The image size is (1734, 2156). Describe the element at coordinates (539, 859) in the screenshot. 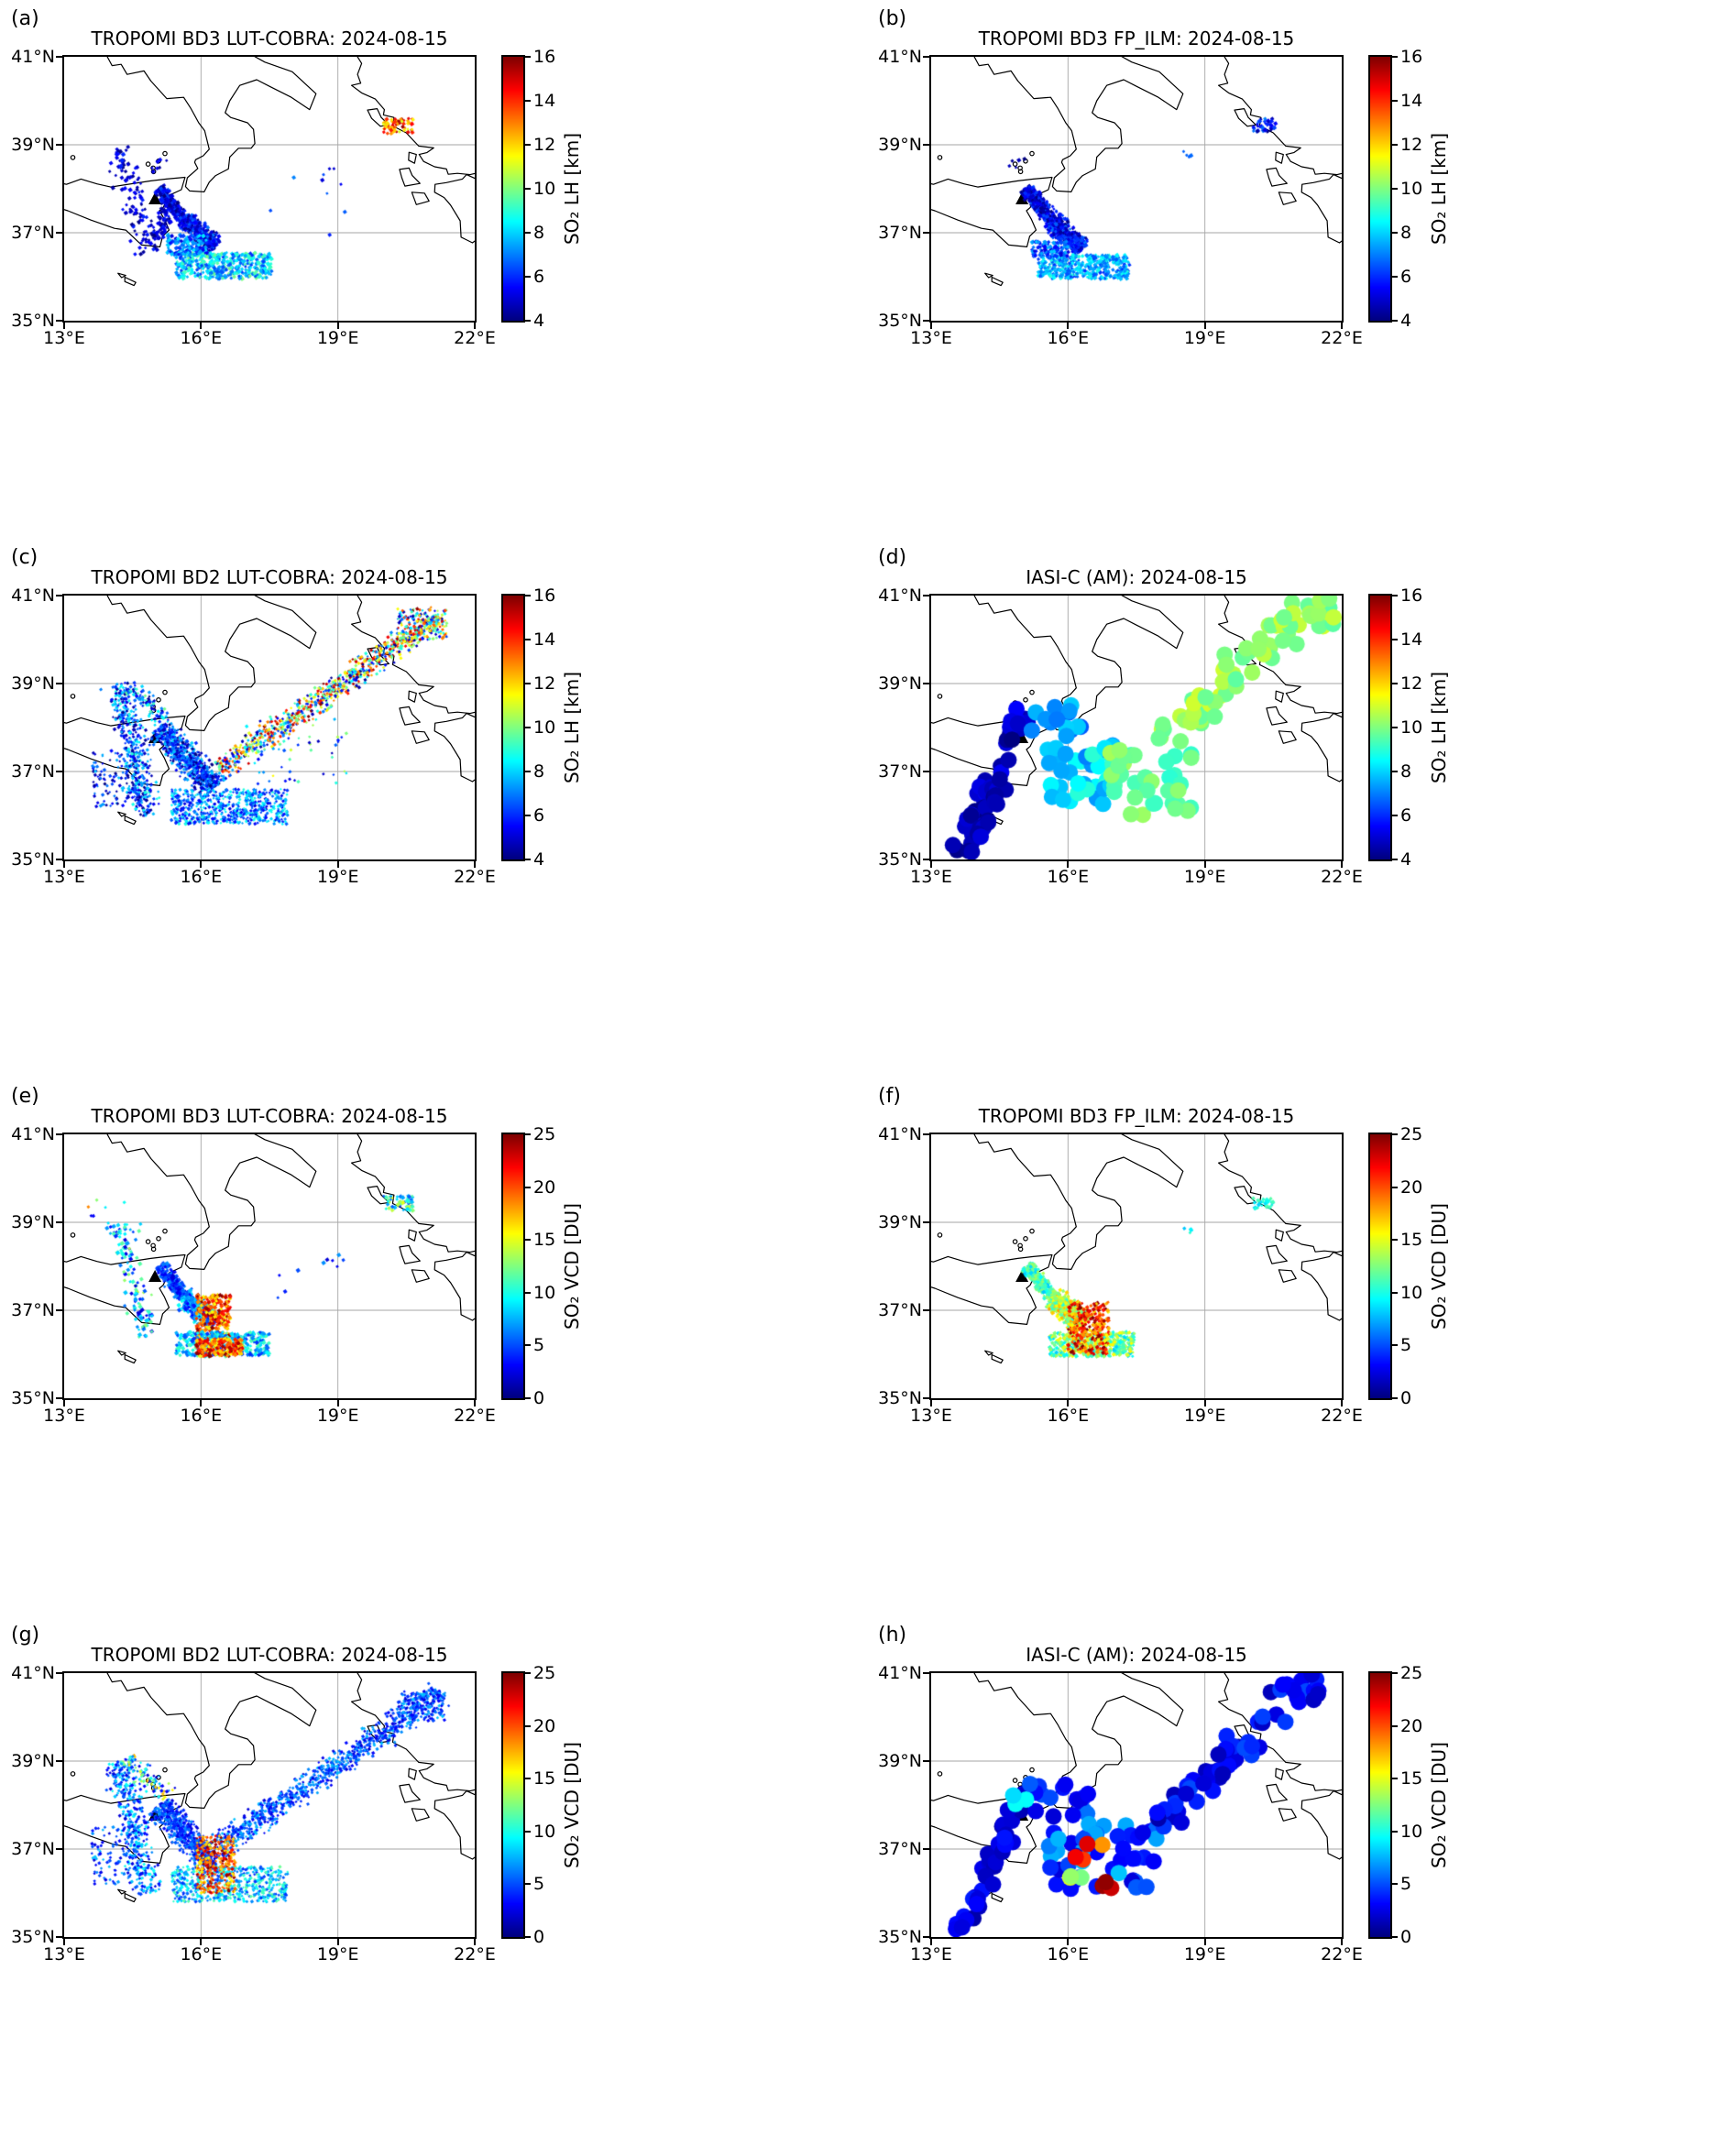

I see `colorbar-tick-label: 4` at that location.